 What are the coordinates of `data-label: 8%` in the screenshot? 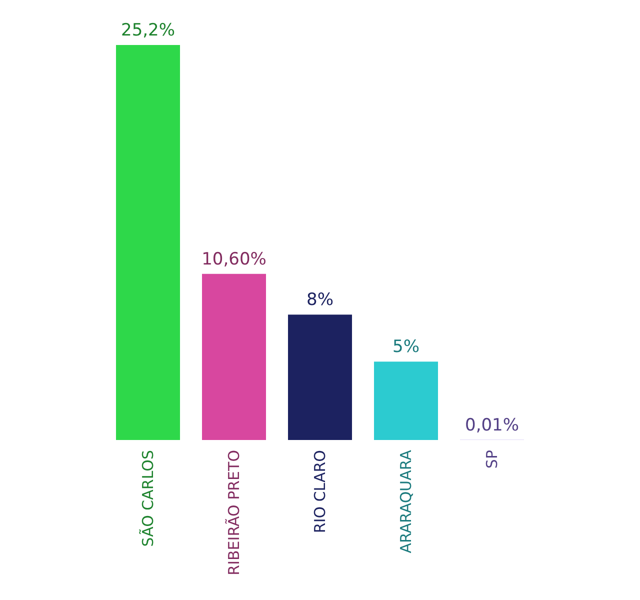 It's located at (320, 300).